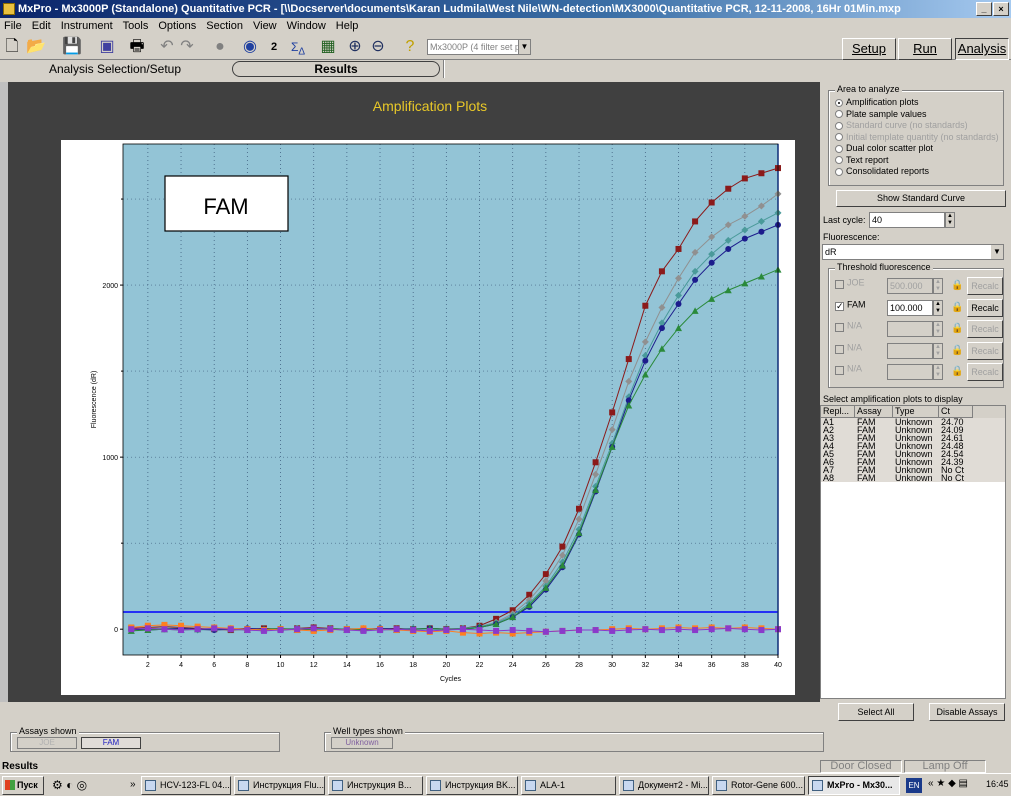 The width and height of the screenshot is (1011, 796). What do you see at coordinates (410, 46) in the screenshot?
I see `help-icon: ?` at bounding box center [410, 46].